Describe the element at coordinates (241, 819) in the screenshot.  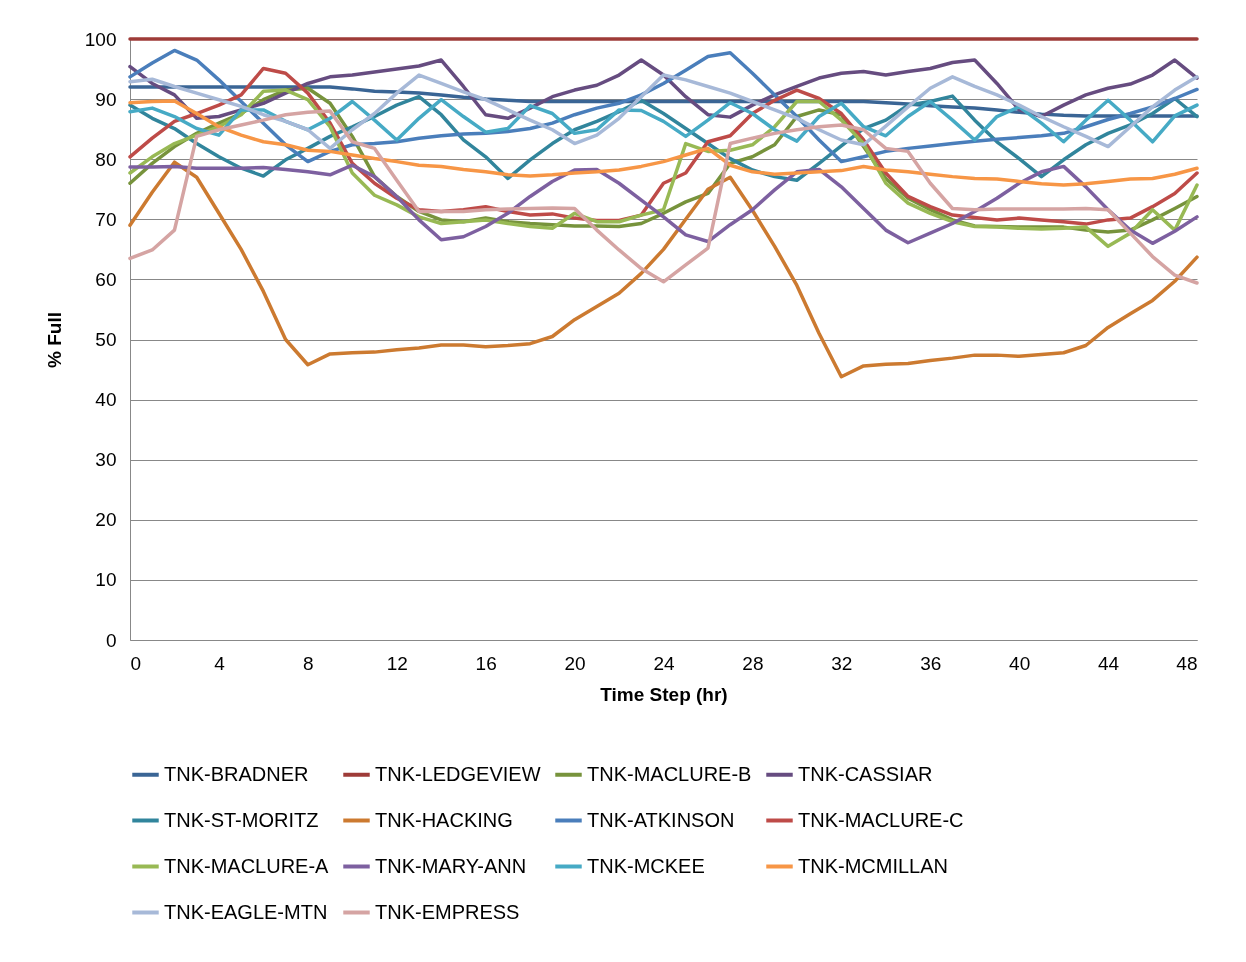
I see `legend-label: TNK-ST-MORITZ` at that location.